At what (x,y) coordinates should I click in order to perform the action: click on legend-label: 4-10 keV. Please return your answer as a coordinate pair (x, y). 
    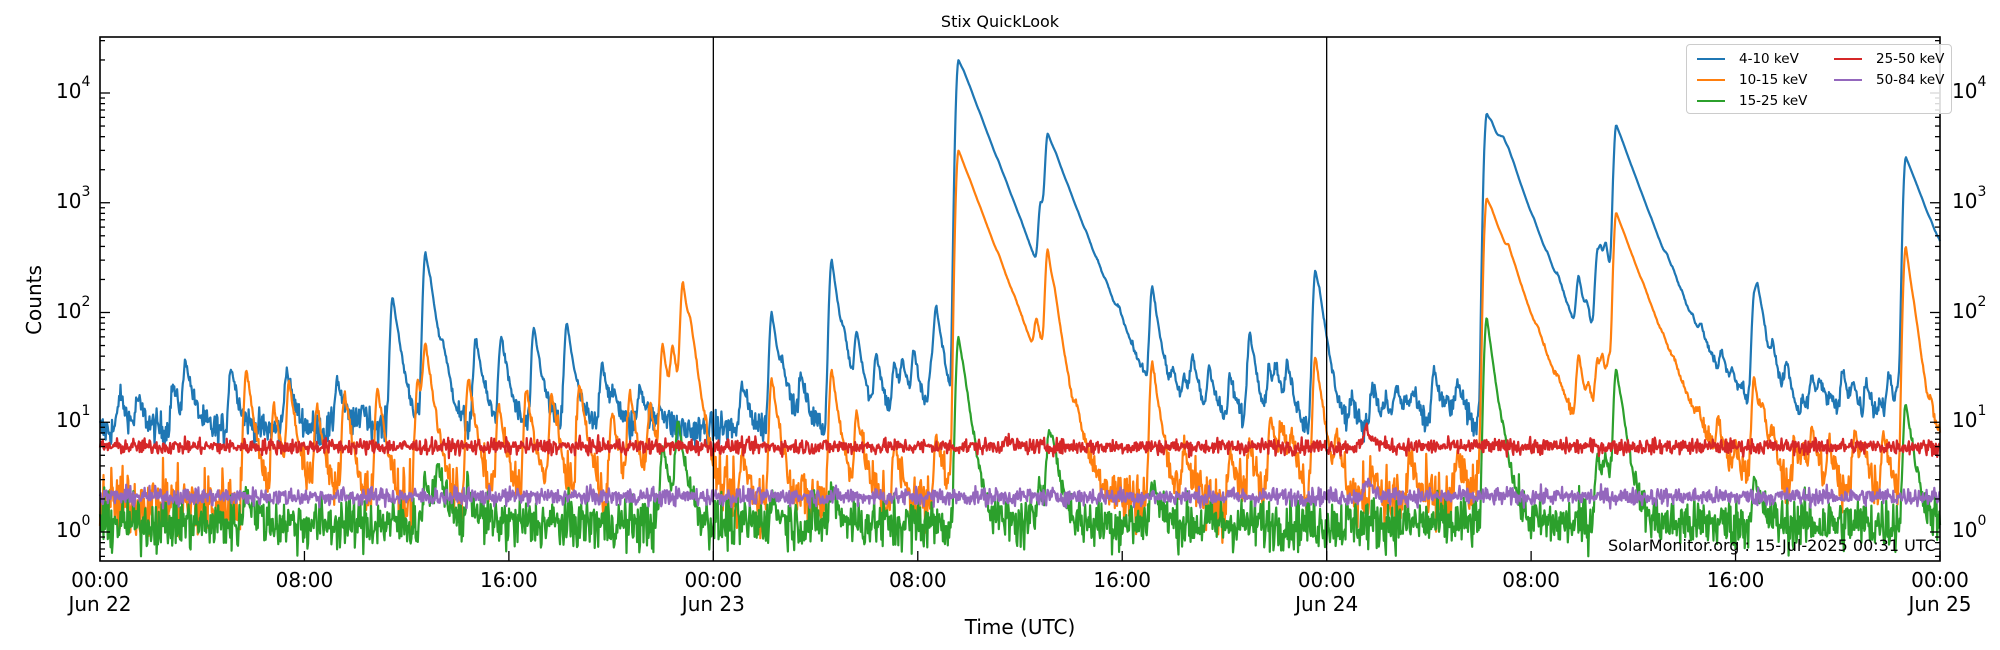
    Looking at the image, I should click on (1769, 59).